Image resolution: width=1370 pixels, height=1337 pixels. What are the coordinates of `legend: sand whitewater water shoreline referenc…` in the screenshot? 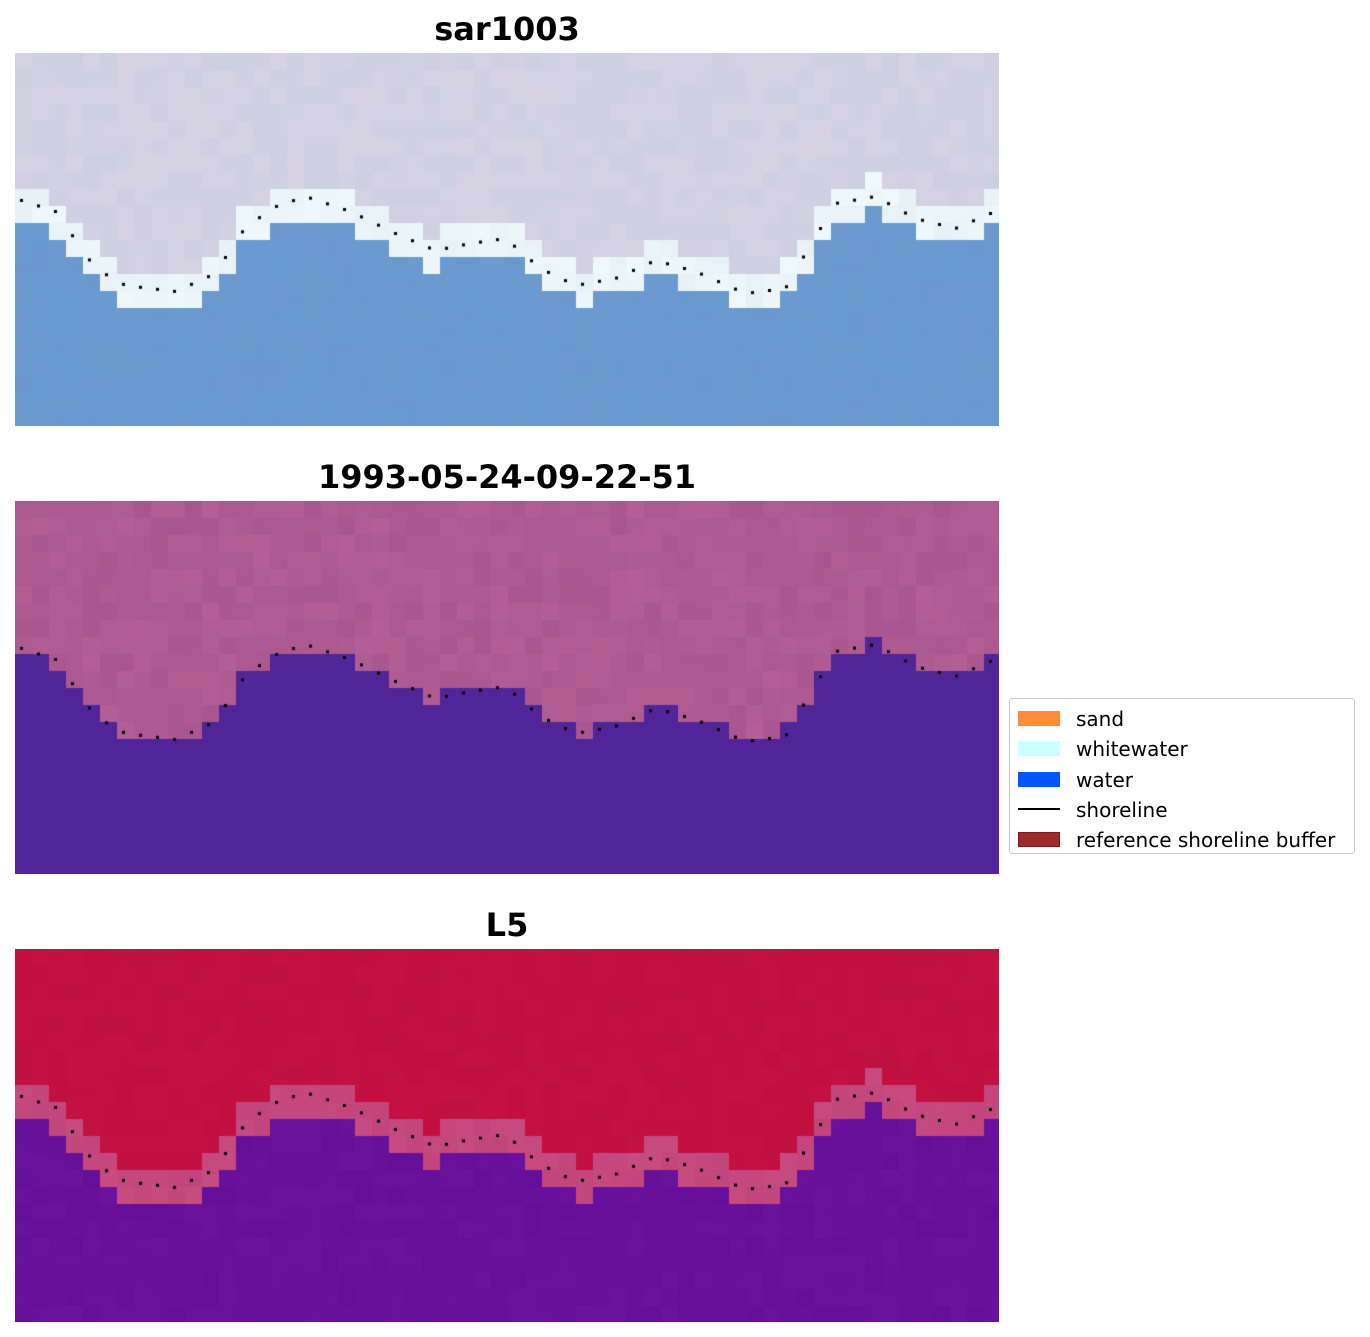 It's located at (1182, 776).